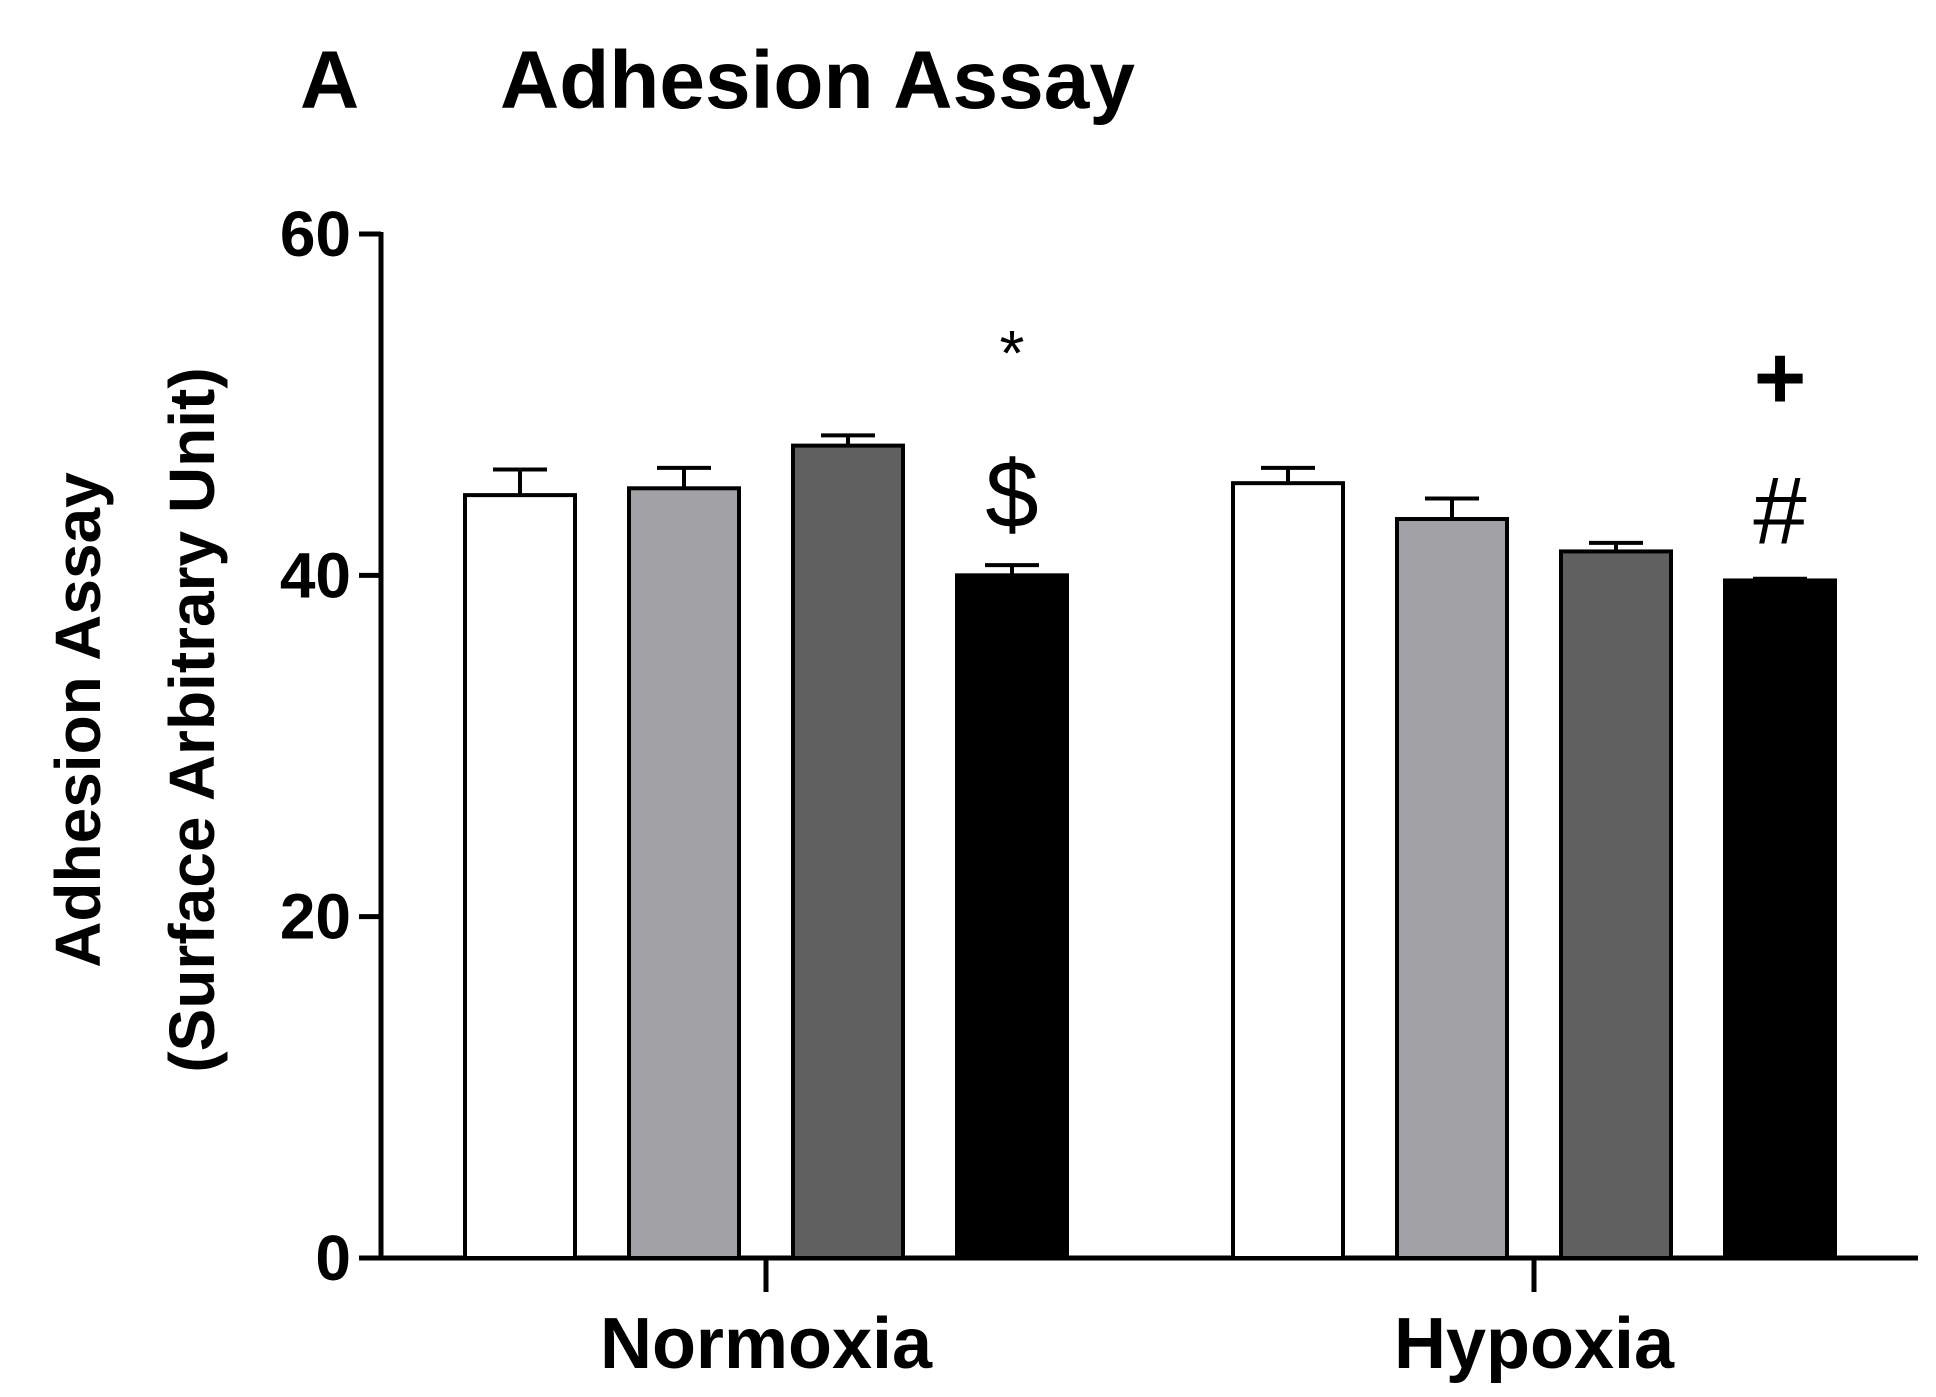 The height and width of the screenshot is (1397, 1936). What do you see at coordinates (817, 80) in the screenshot?
I see `chart-title: Adhesion Assay` at bounding box center [817, 80].